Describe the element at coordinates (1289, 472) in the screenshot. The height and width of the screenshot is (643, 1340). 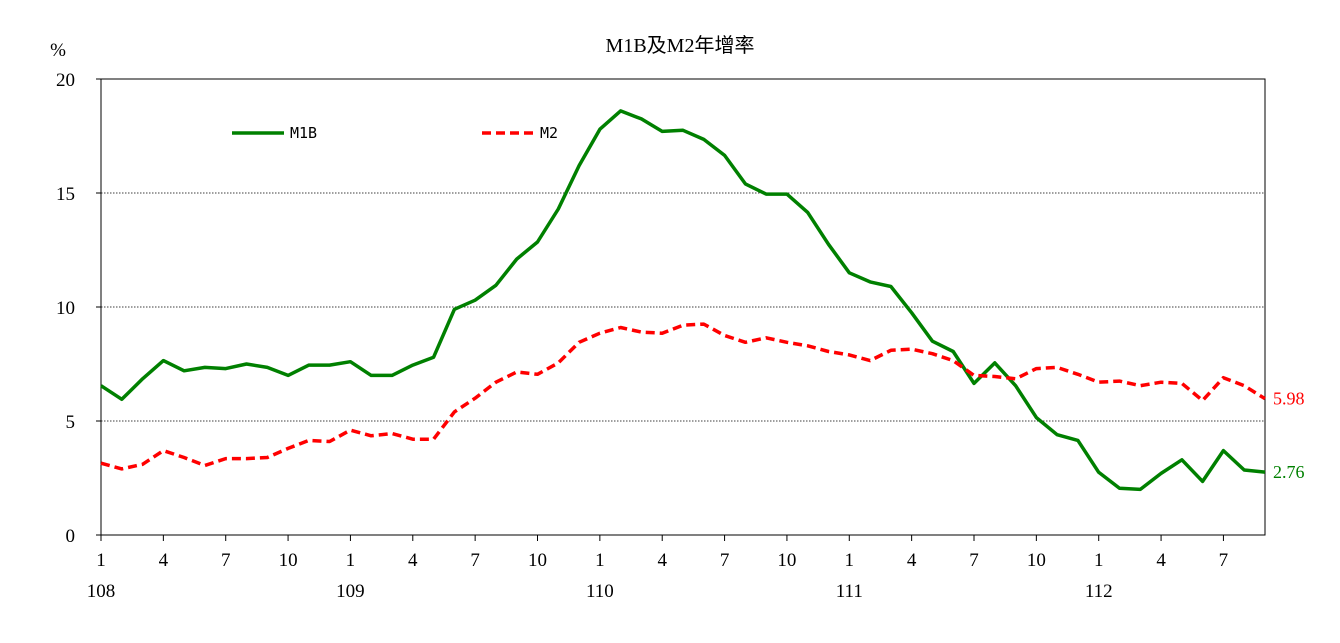
I see `end-label-m1b: 2.76` at that location.